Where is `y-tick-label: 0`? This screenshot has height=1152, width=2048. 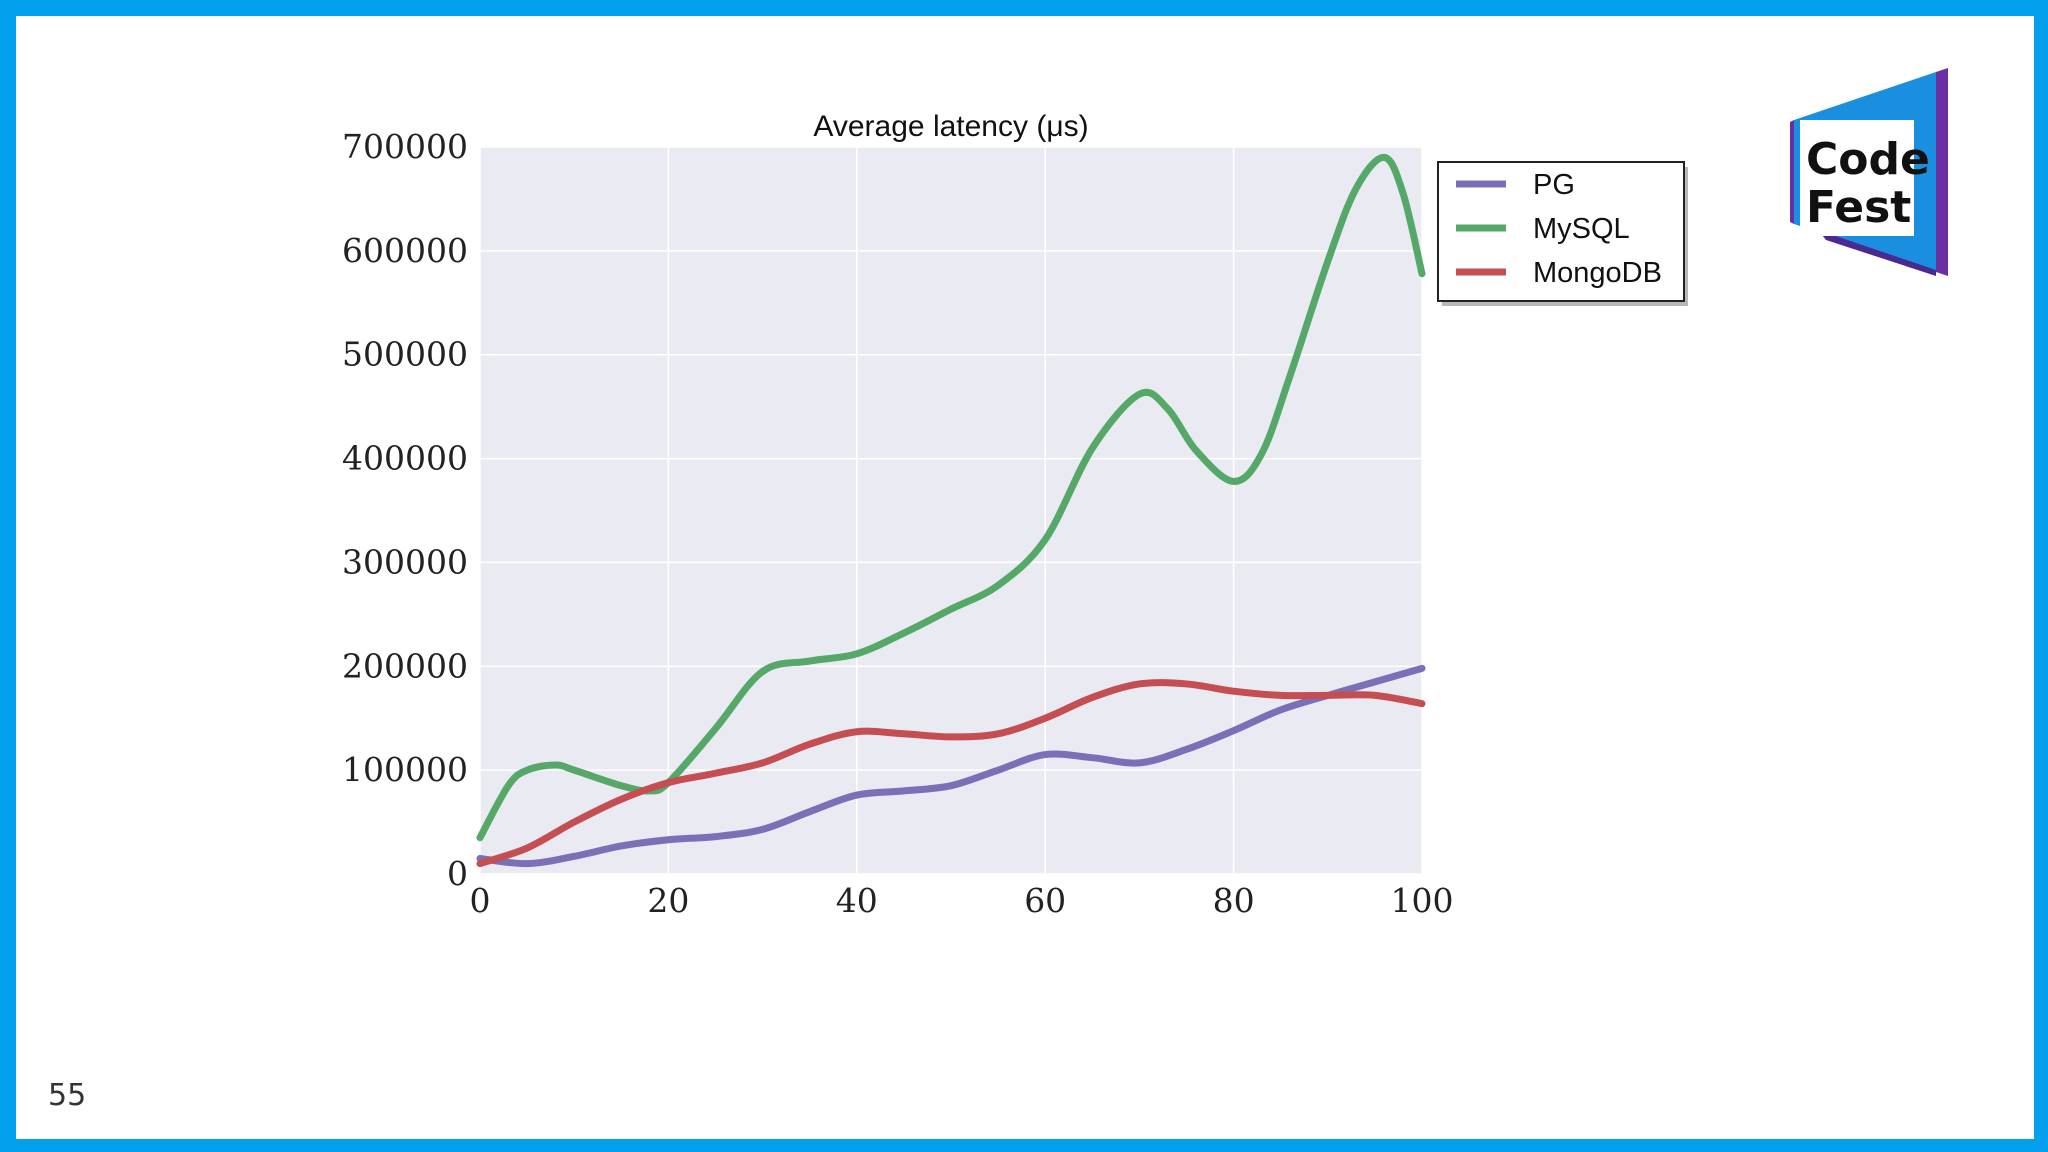
y-tick-label: 0 is located at coordinates (457, 873).